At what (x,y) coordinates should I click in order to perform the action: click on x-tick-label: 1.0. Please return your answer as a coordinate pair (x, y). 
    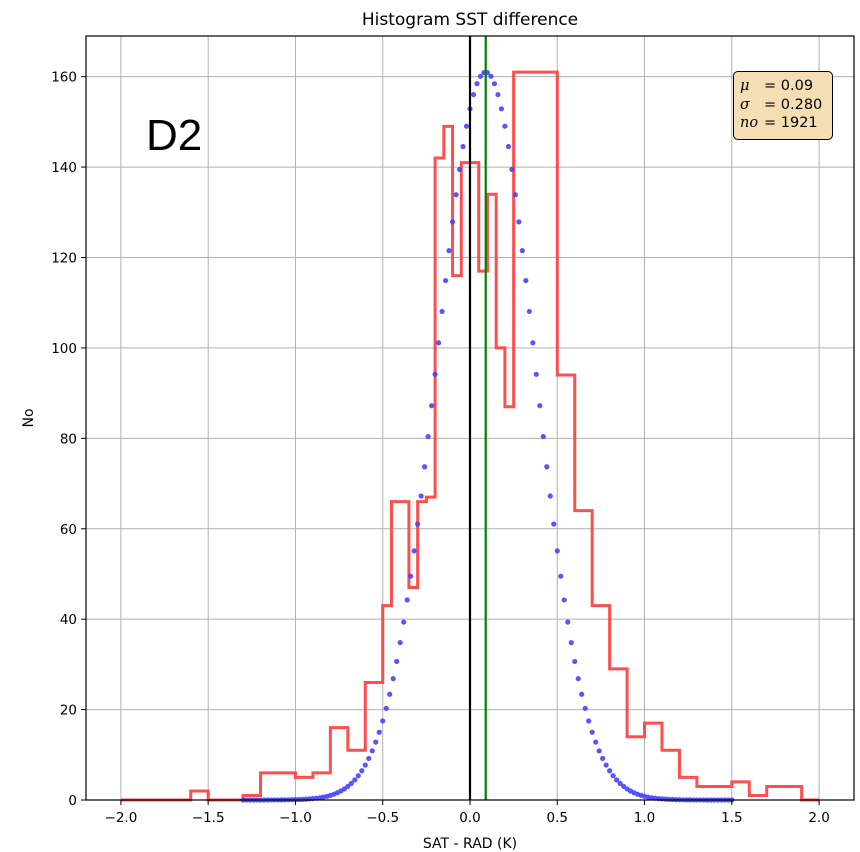
    Looking at the image, I should click on (644, 818).